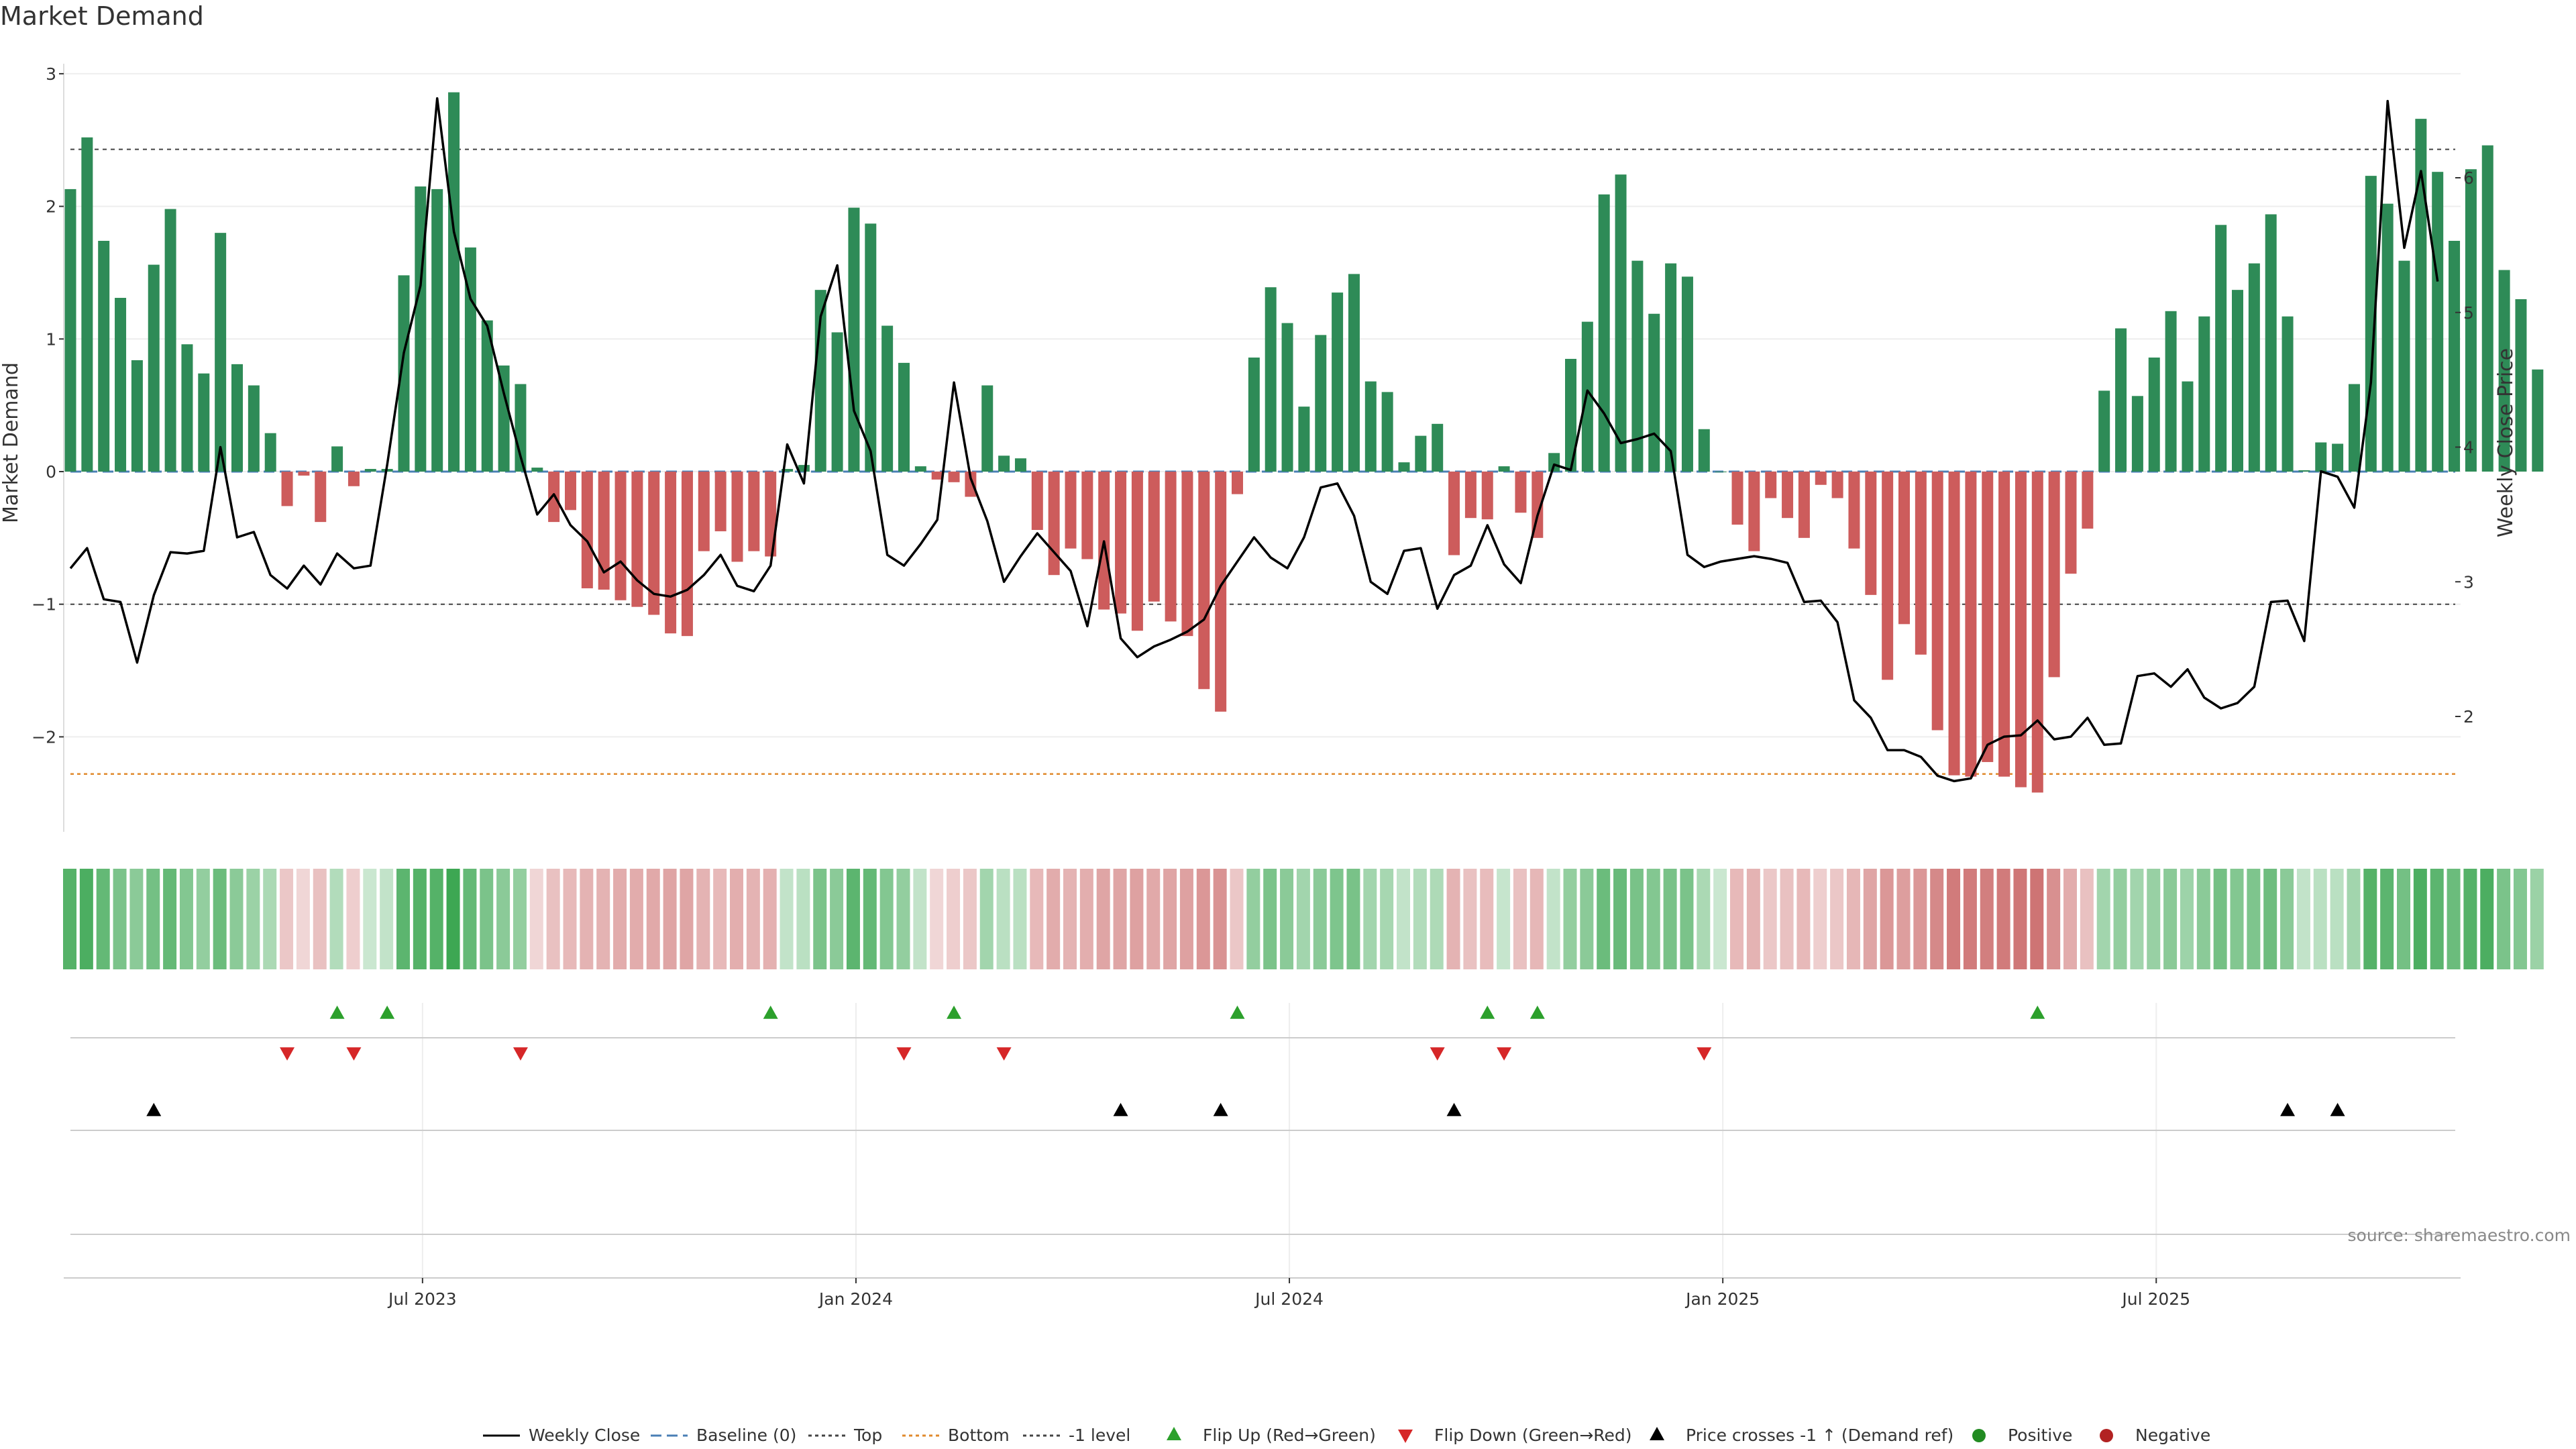 The image size is (2576, 1449). I want to click on regime-heat-strip, so click(1303, 919).